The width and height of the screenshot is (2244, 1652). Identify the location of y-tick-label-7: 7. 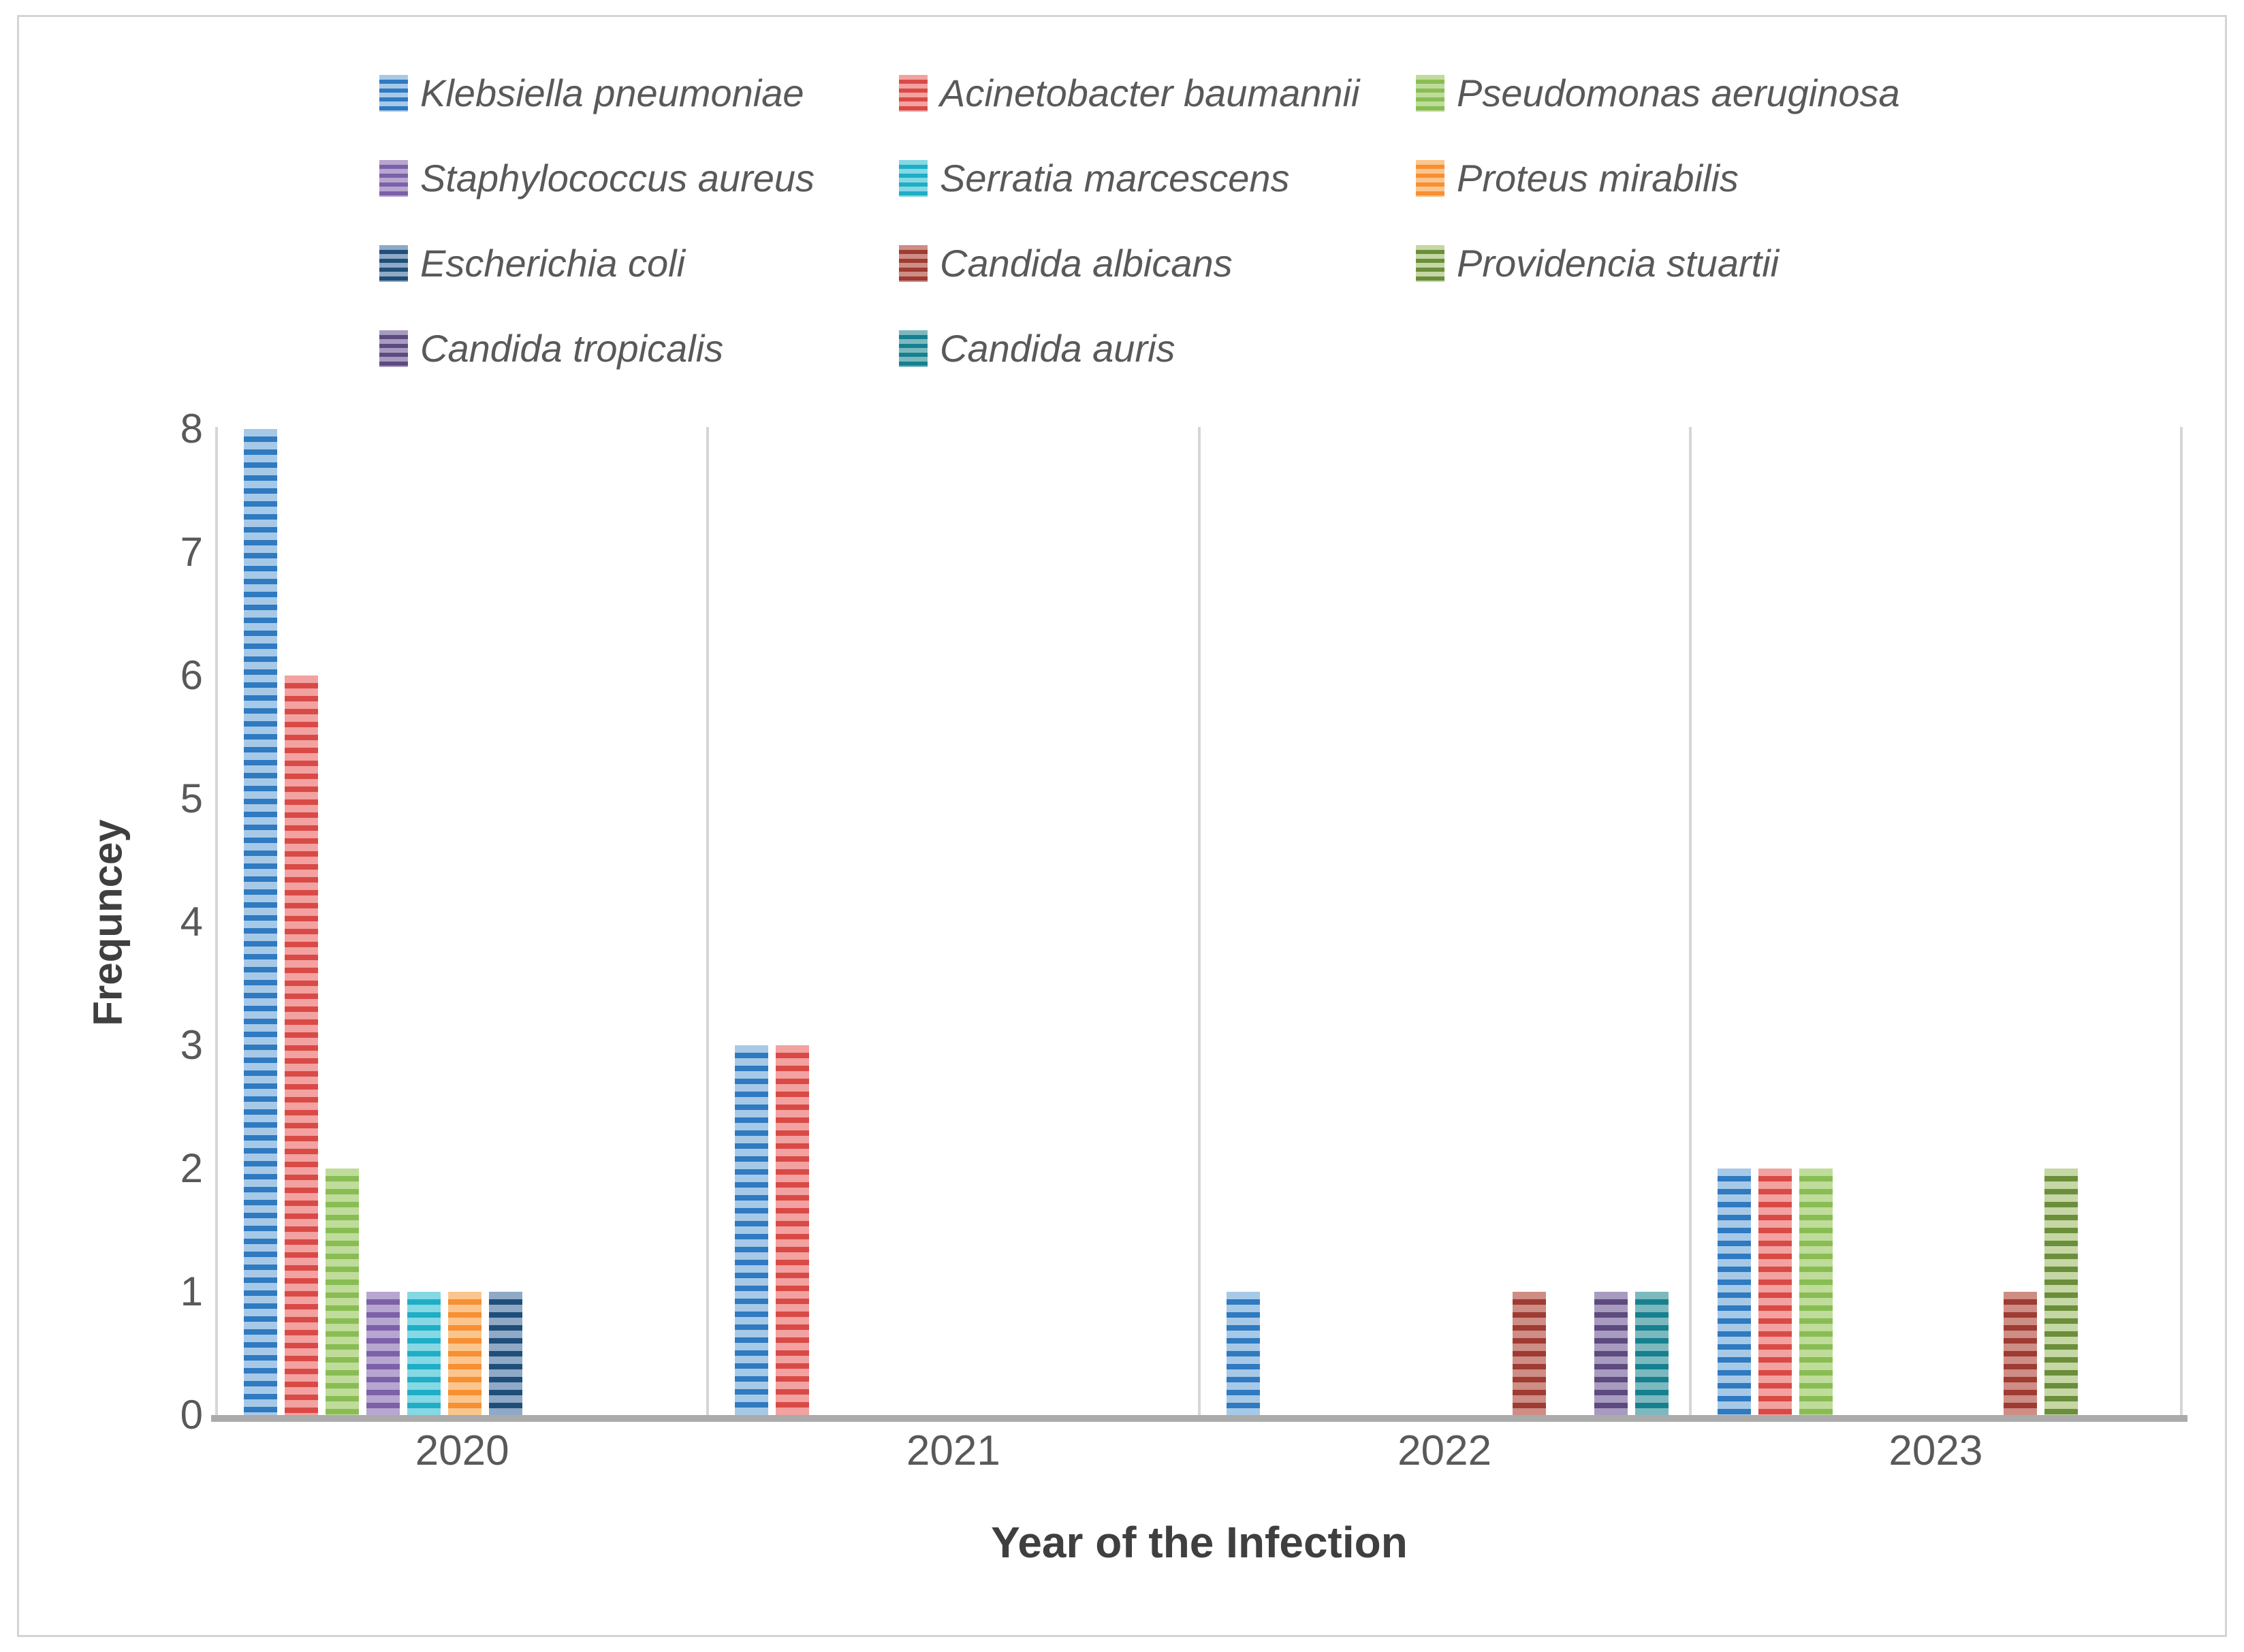
(191, 552).